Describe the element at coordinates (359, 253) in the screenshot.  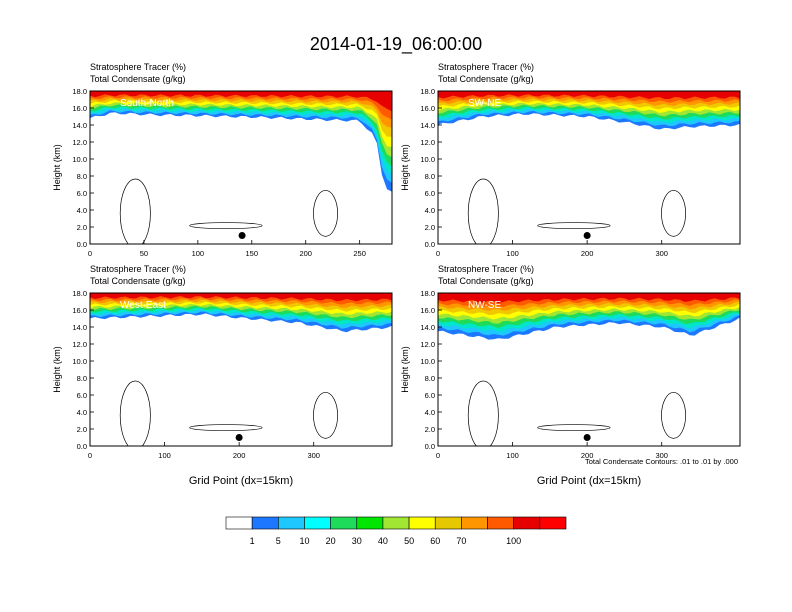
I see `x-tick-label: 250` at that location.